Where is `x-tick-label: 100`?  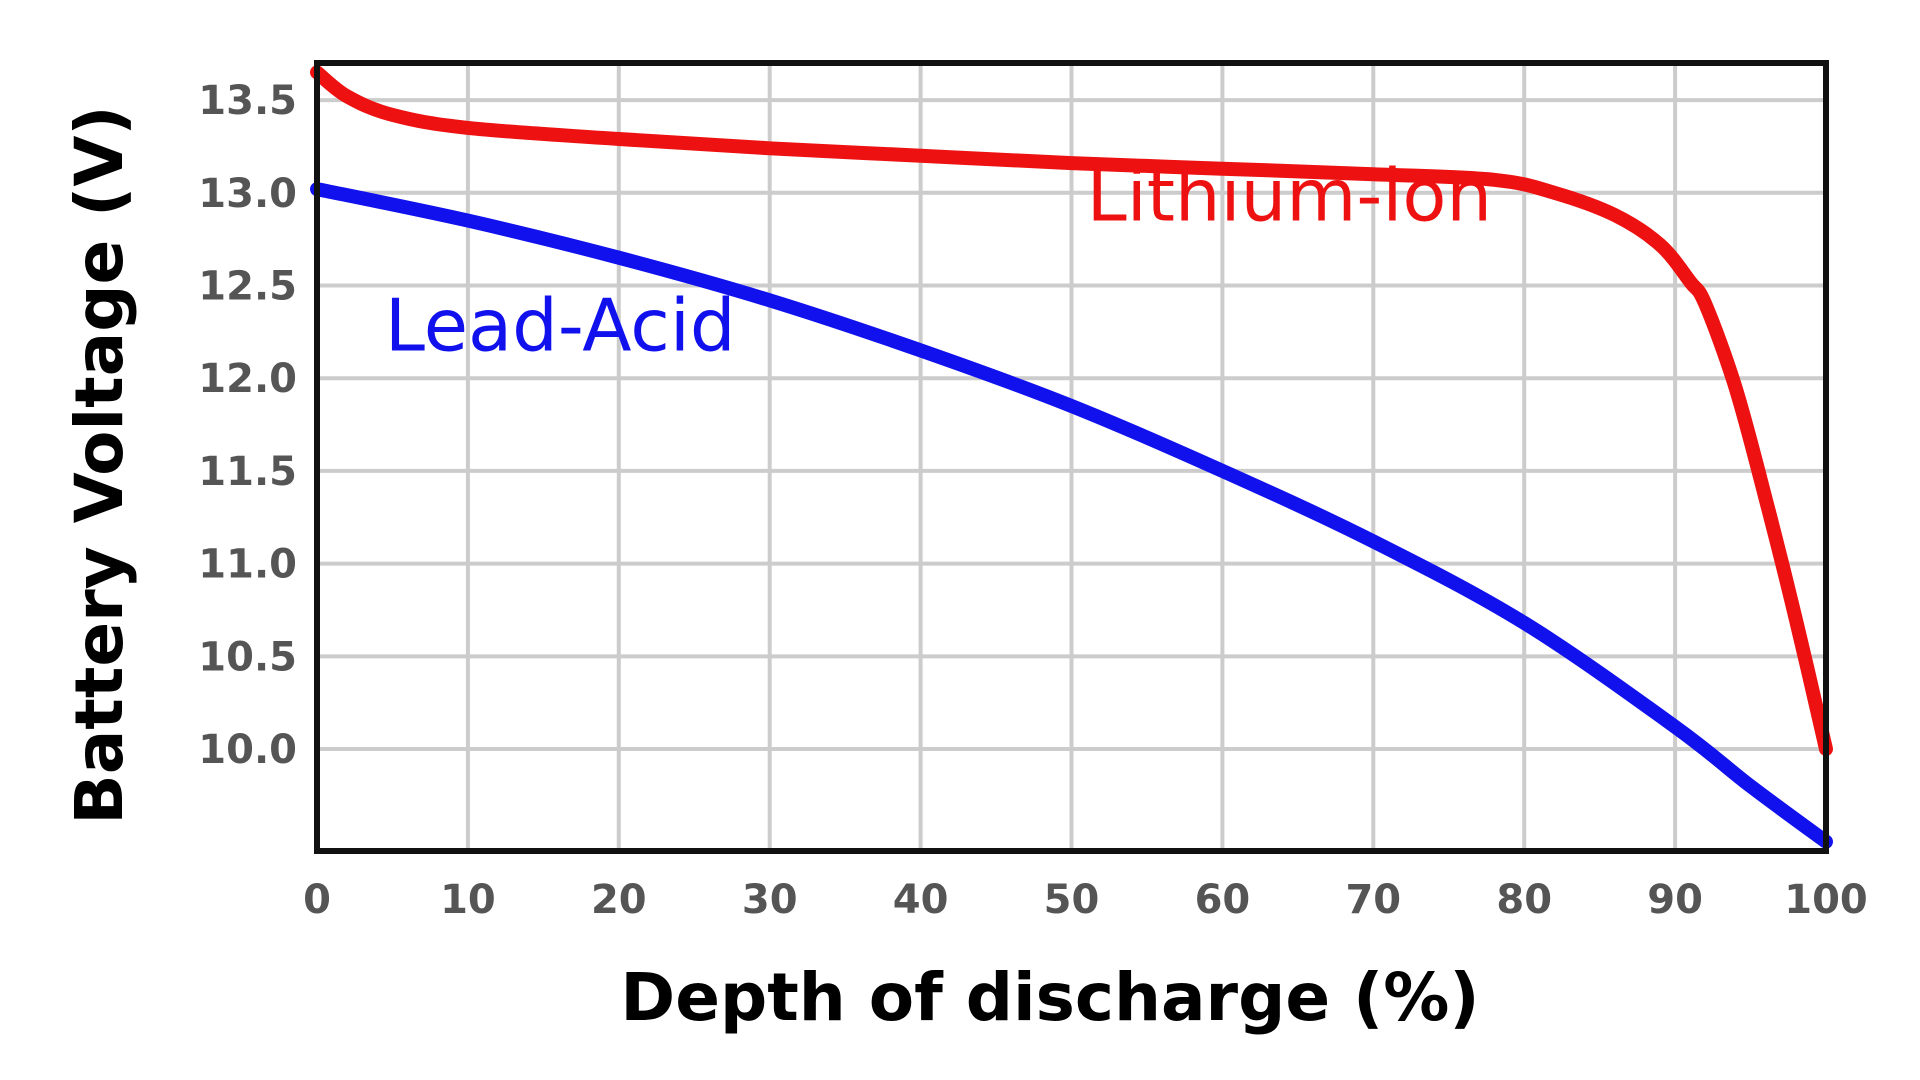
x-tick-label: 100 is located at coordinates (1826, 900).